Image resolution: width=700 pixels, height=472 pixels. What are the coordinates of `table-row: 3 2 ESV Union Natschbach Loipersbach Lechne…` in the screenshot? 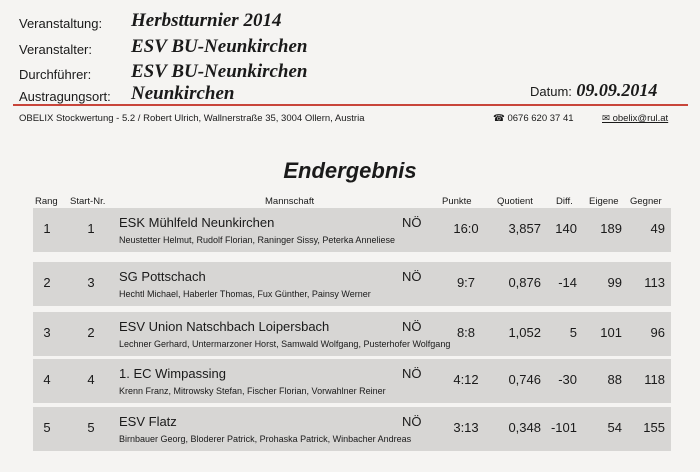 It's located at (352, 334).